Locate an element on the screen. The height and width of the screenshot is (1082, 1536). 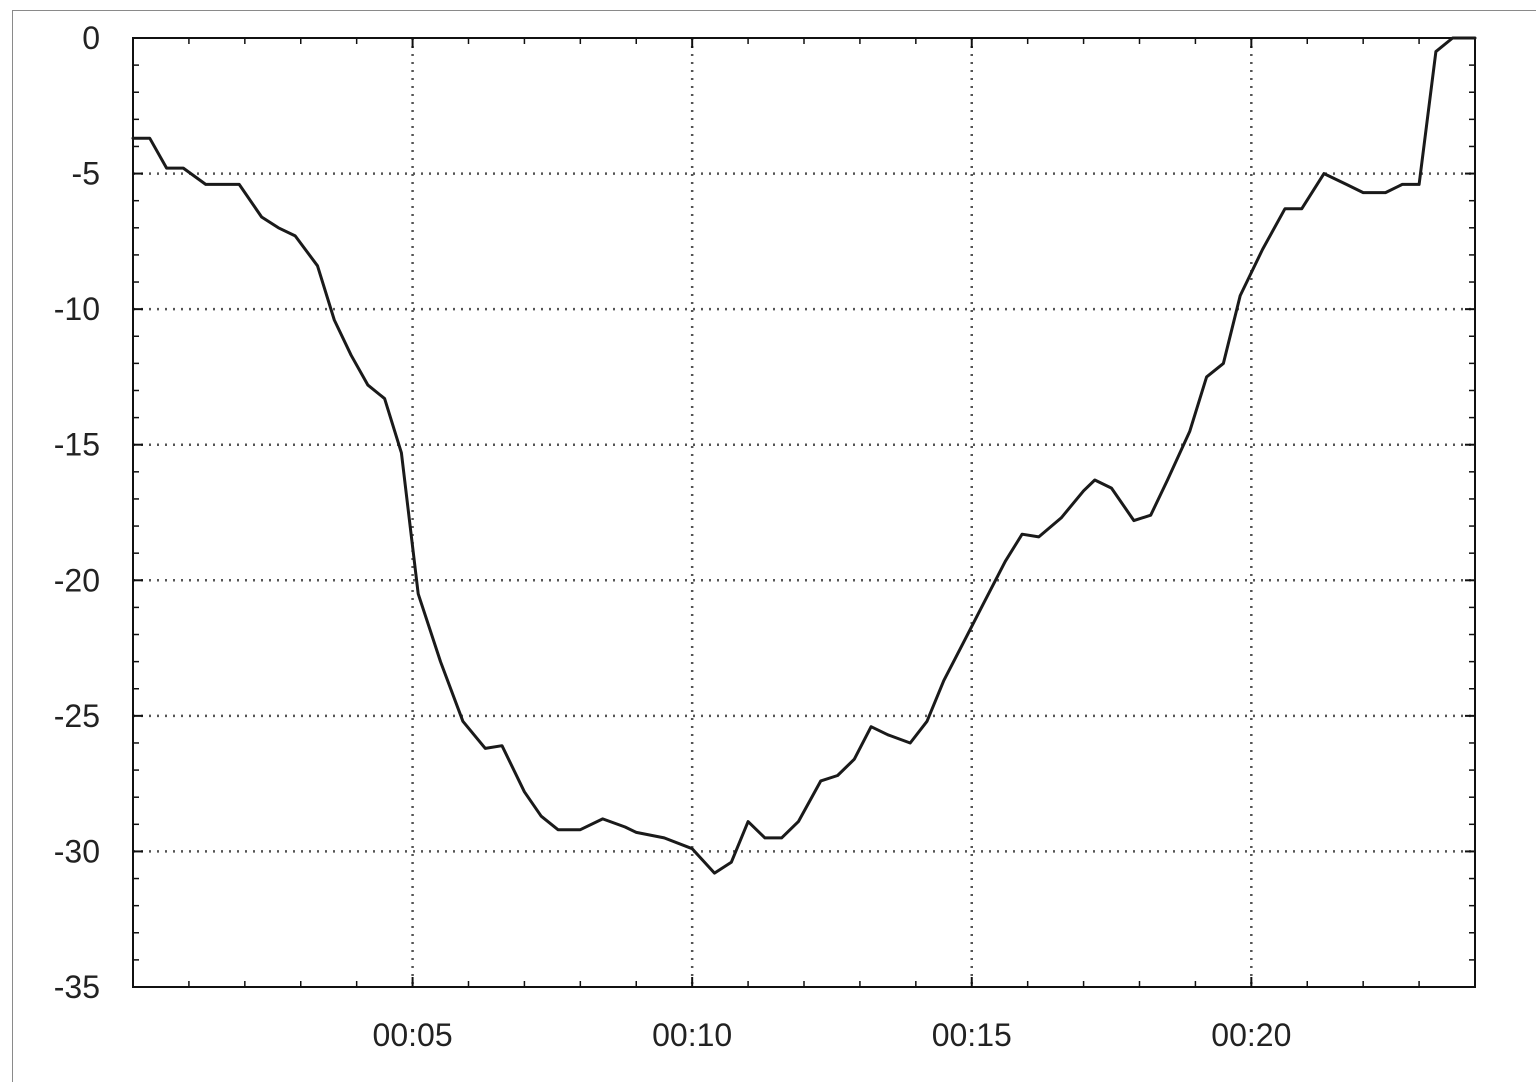
y-tick-label: -5 is located at coordinates (86, 174).